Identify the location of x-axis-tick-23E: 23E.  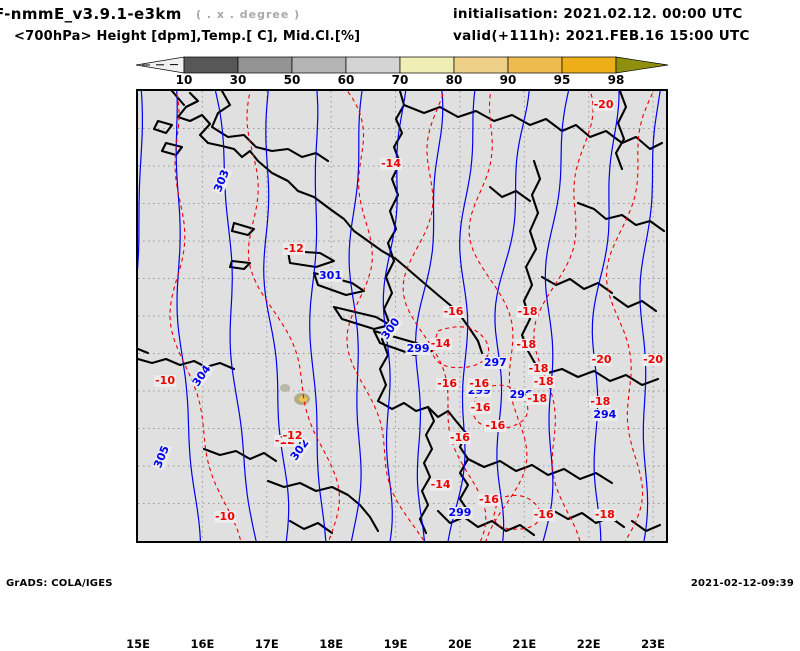
(653, 644).